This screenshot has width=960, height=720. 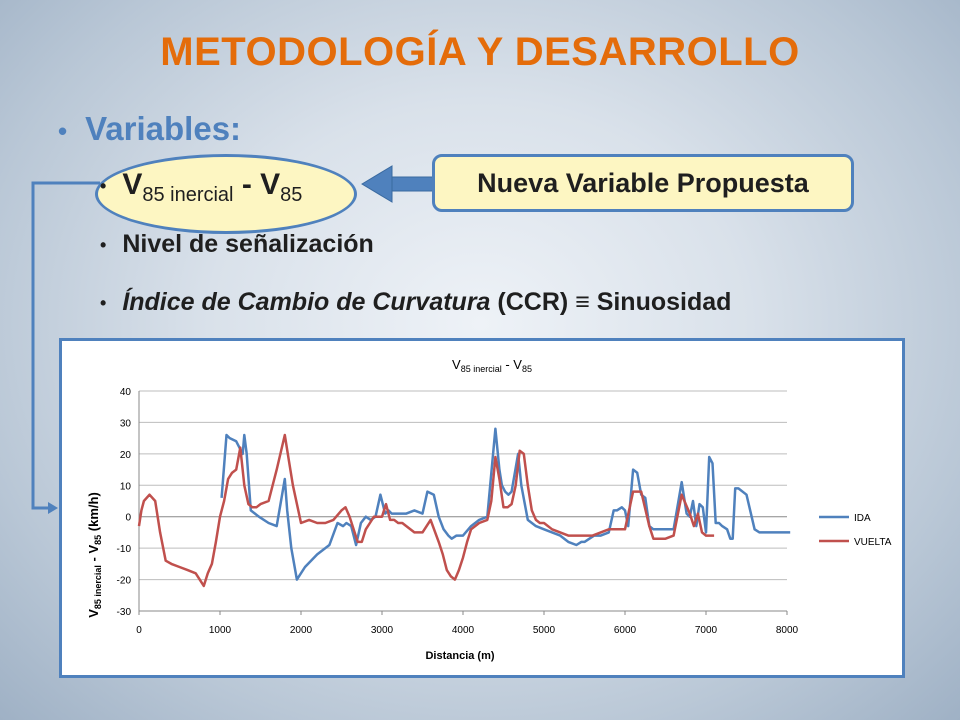 I want to click on chart-title: V85 inercial - V85, so click(x=492, y=365).